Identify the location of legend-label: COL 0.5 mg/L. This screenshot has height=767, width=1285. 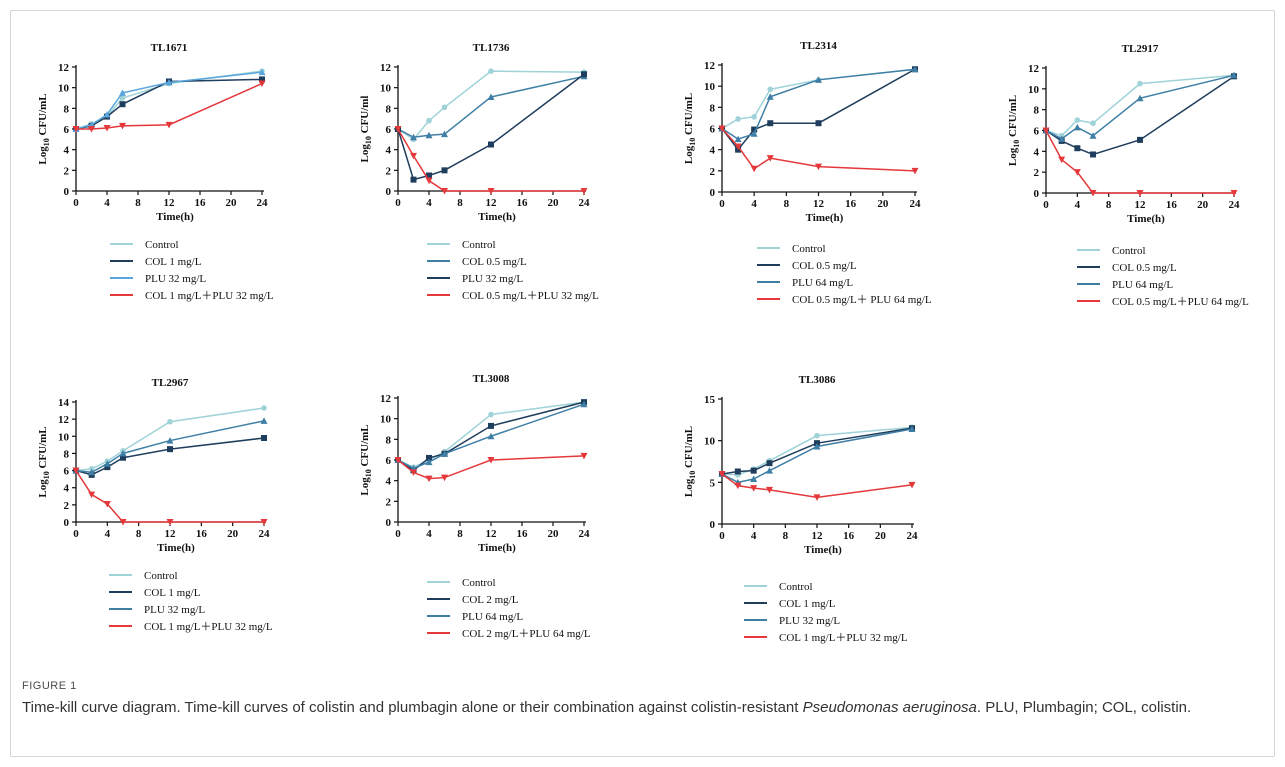
(824, 266).